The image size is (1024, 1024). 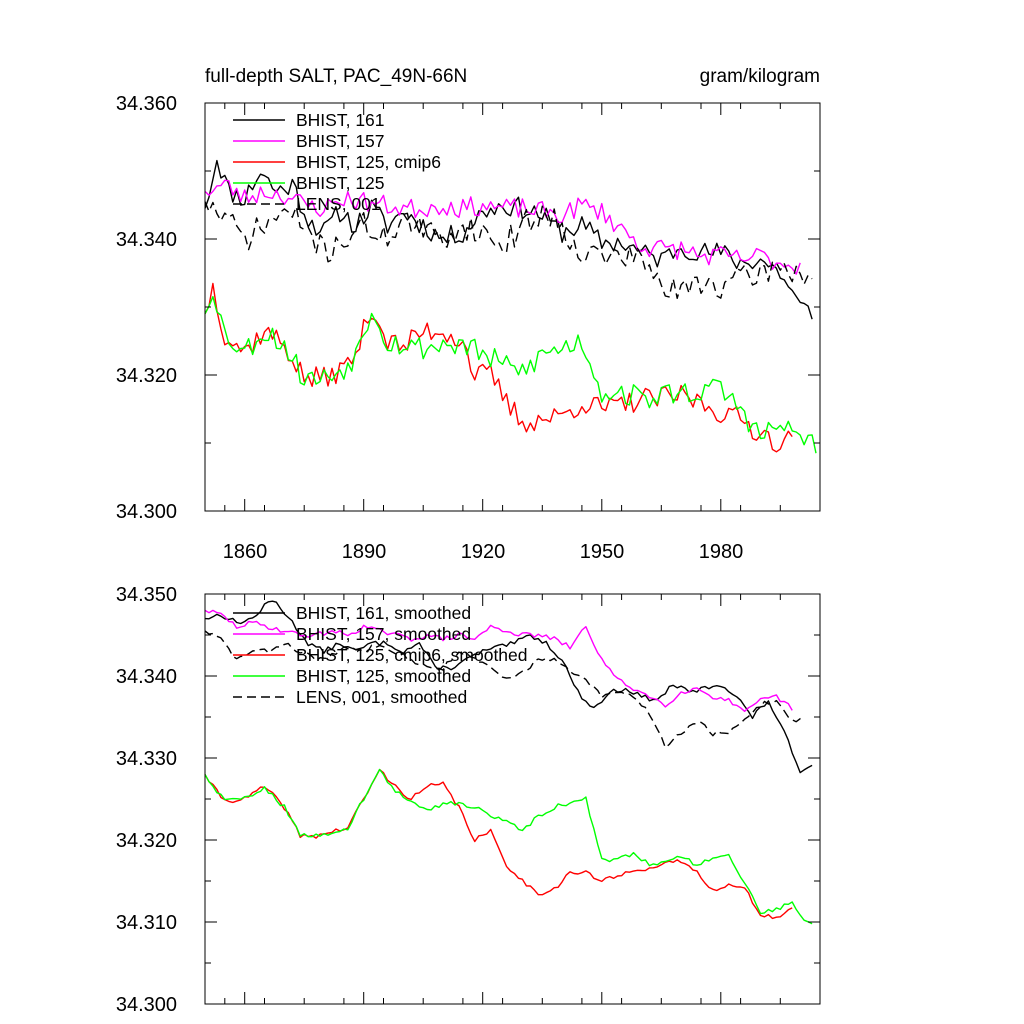 I want to click on legend-label-bhist-125-cmip6-smoothed: BHIST, 125, cmip6, smoothed, so click(x=412, y=655).